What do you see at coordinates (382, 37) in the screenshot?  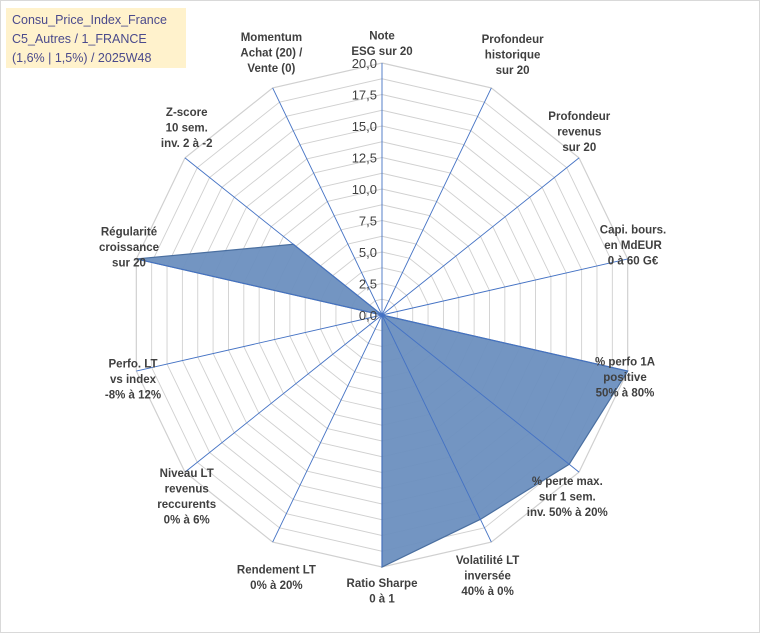 I see `axis-label: Note` at bounding box center [382, 37].